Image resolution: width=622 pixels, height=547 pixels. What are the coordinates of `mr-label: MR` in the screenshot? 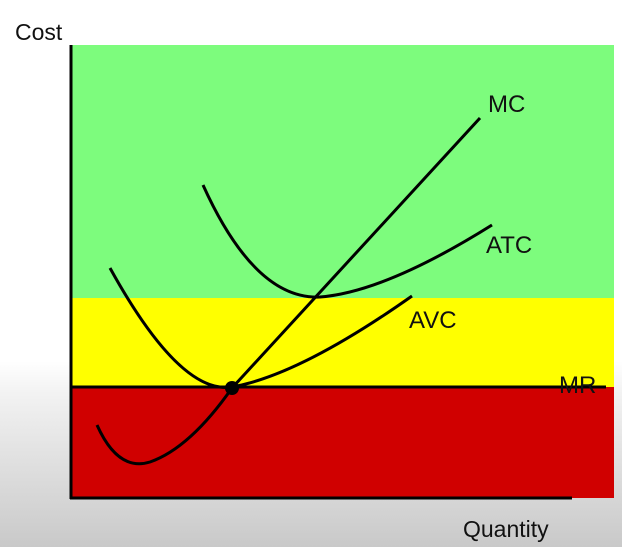 It's located at (577, 385).